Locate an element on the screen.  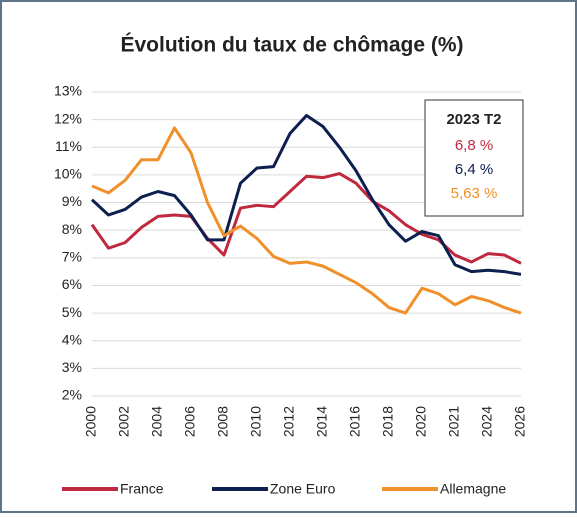
annotation-value: 6,8 % is located at coordinates (474, 145).